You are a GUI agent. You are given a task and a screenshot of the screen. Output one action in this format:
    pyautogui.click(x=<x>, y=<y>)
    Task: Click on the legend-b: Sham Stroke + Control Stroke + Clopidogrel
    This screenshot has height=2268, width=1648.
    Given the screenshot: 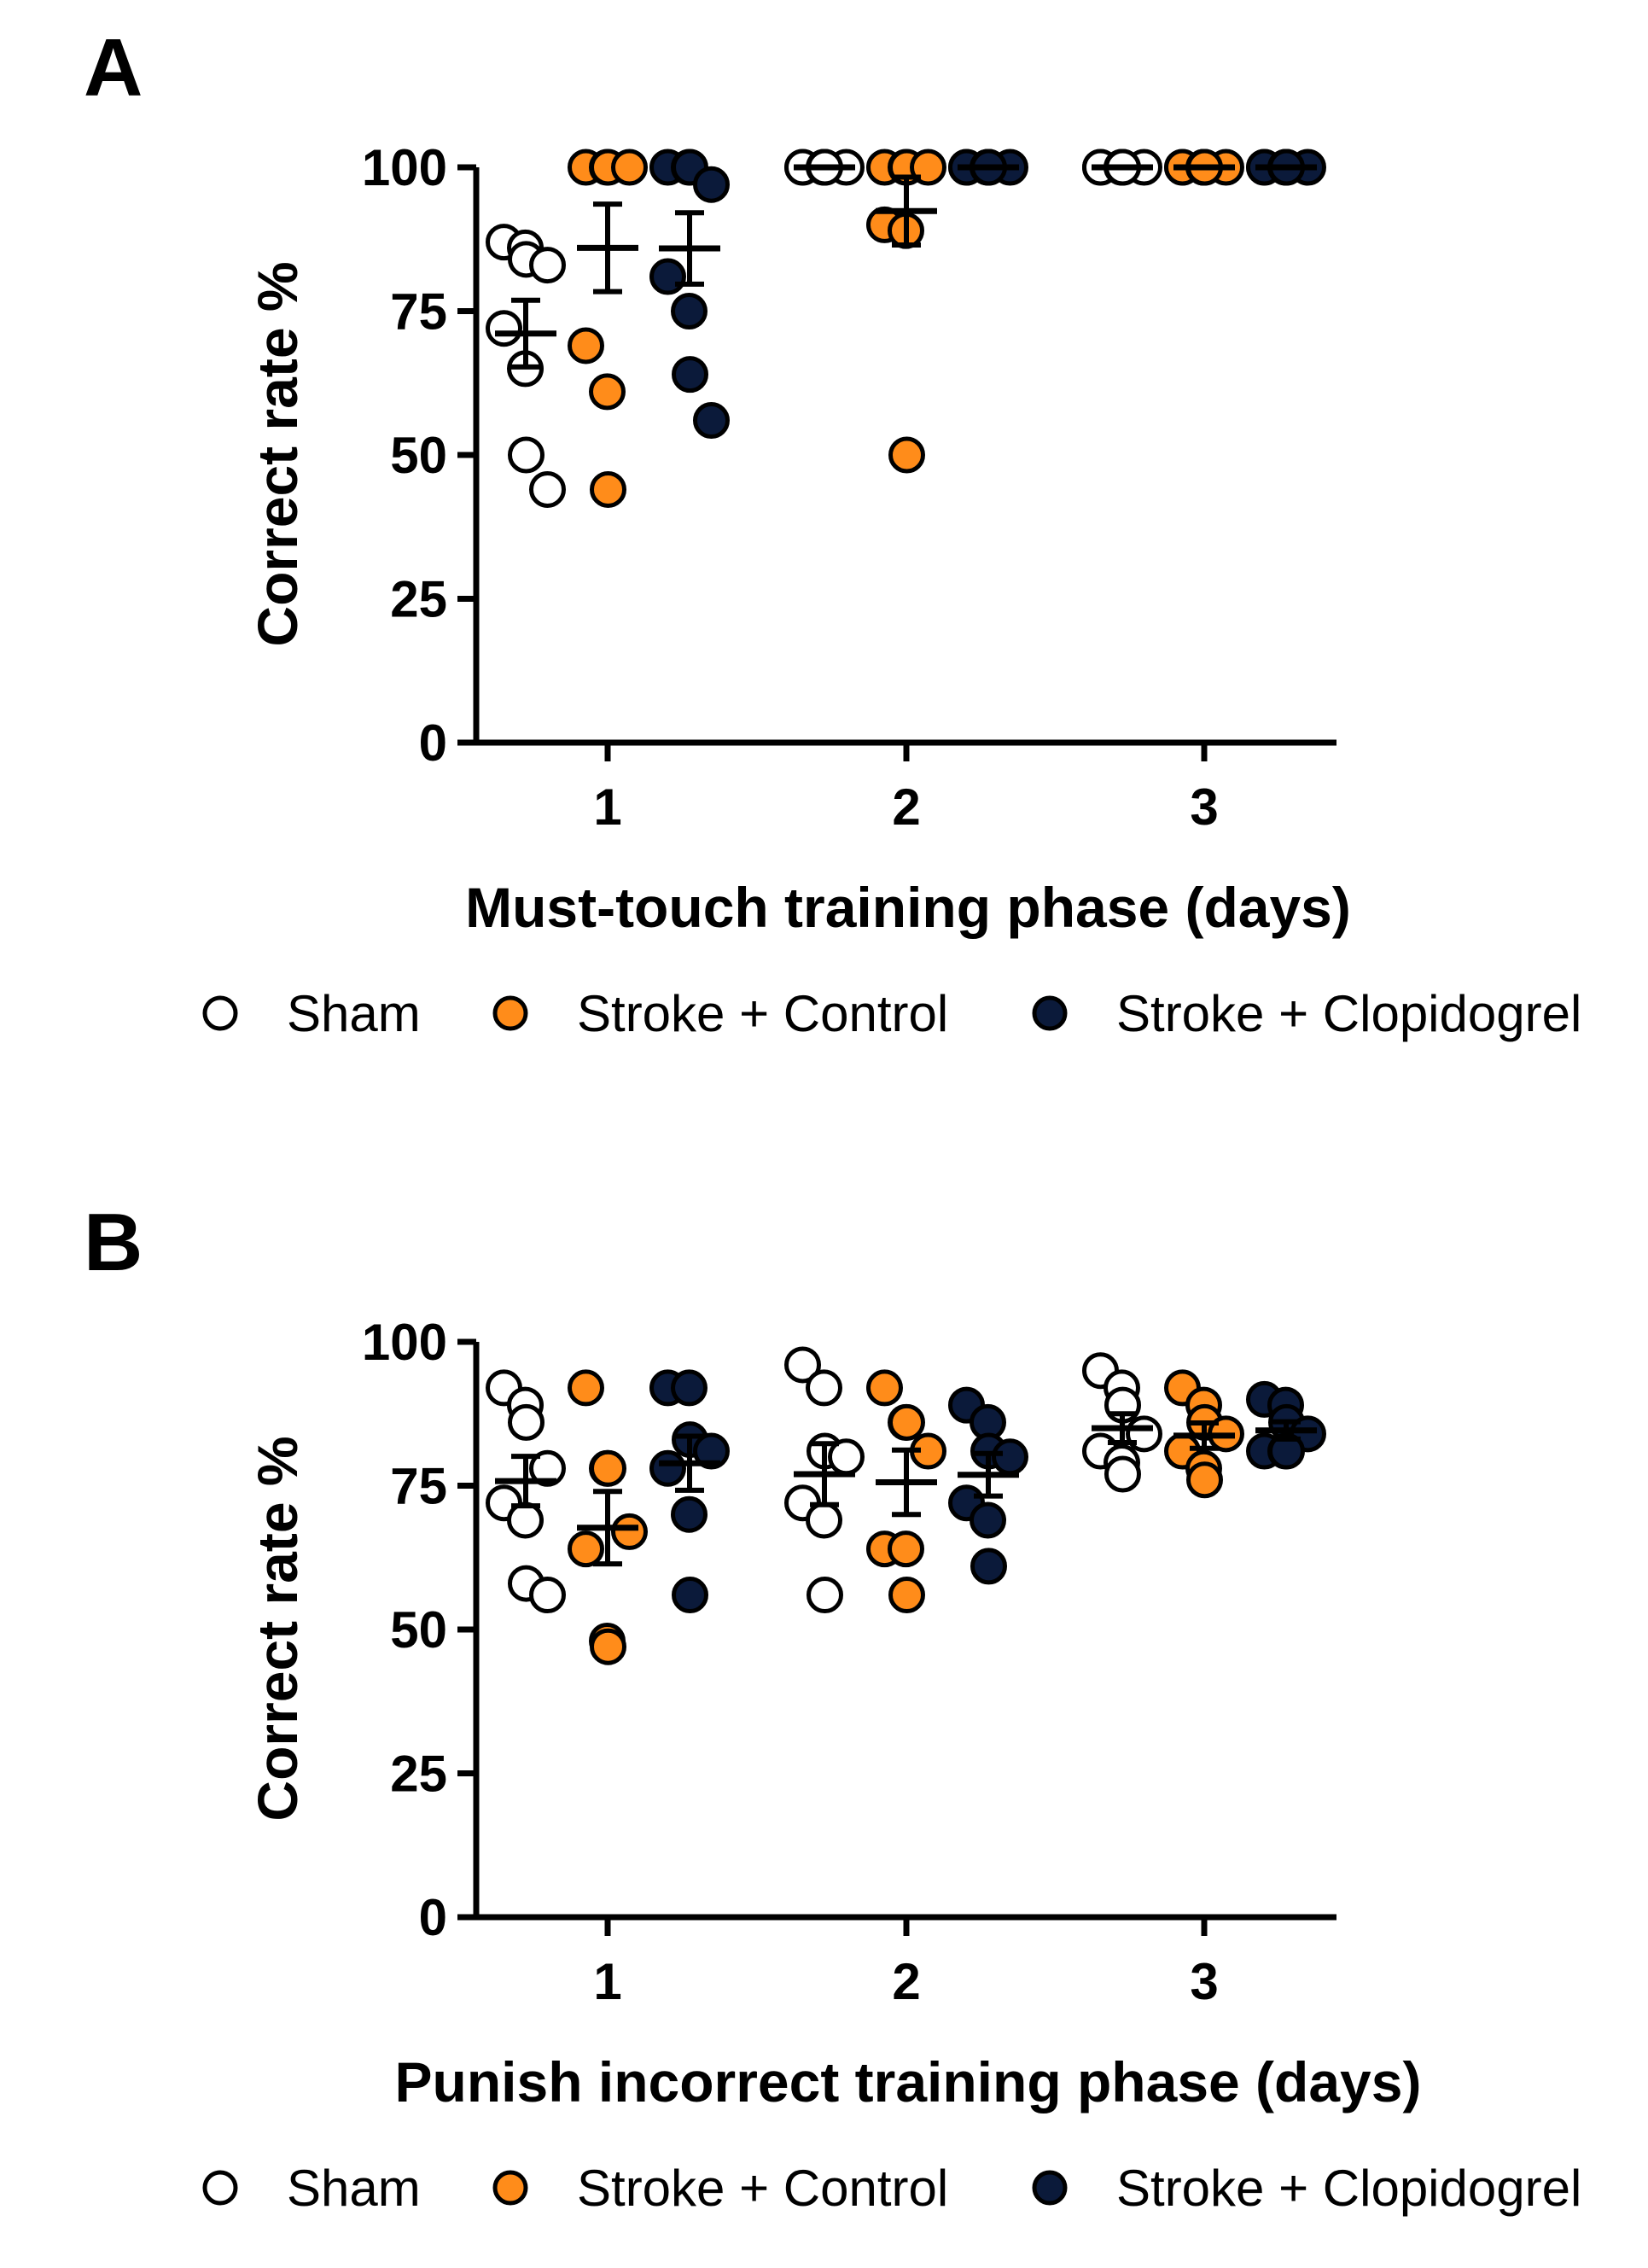 What is the action you would take?
    pyautogui.click(x=892, y=2188)
    